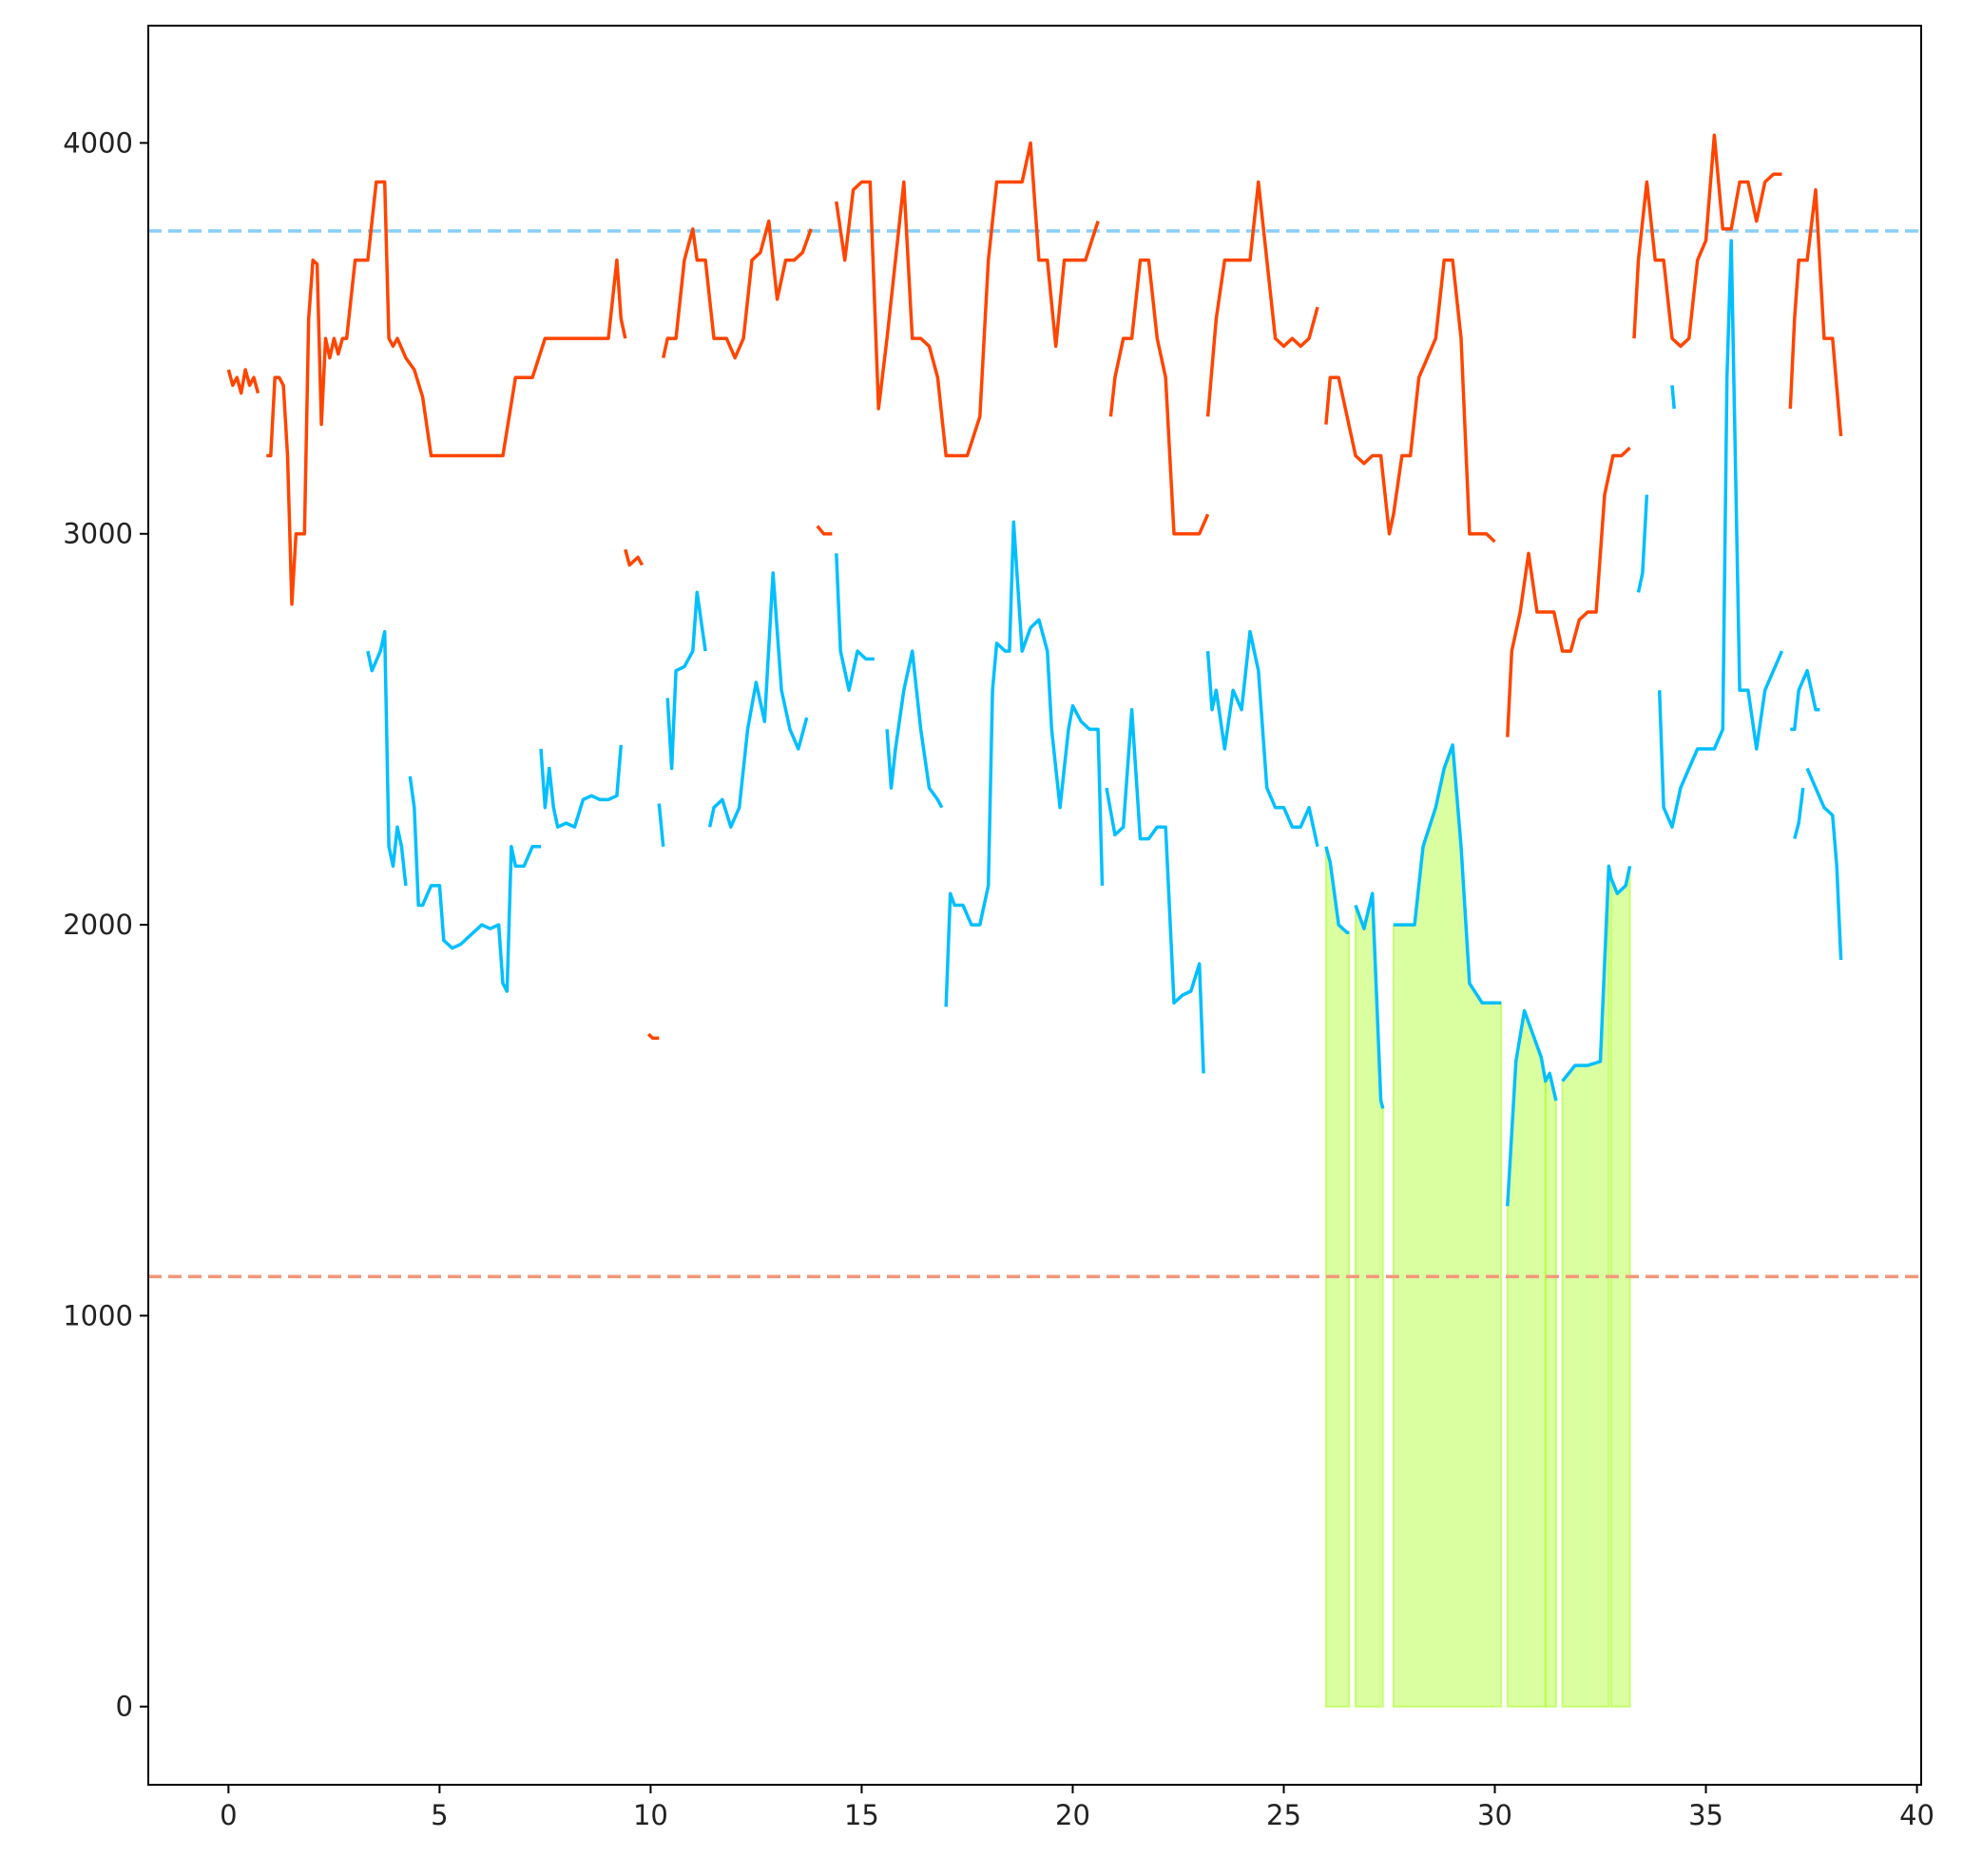 This screenshot has width=1963, height=1876. Describe the element at coordinates (1706, 1815) in the screenshot. I see `x-tick-label-35: 35` at that location.